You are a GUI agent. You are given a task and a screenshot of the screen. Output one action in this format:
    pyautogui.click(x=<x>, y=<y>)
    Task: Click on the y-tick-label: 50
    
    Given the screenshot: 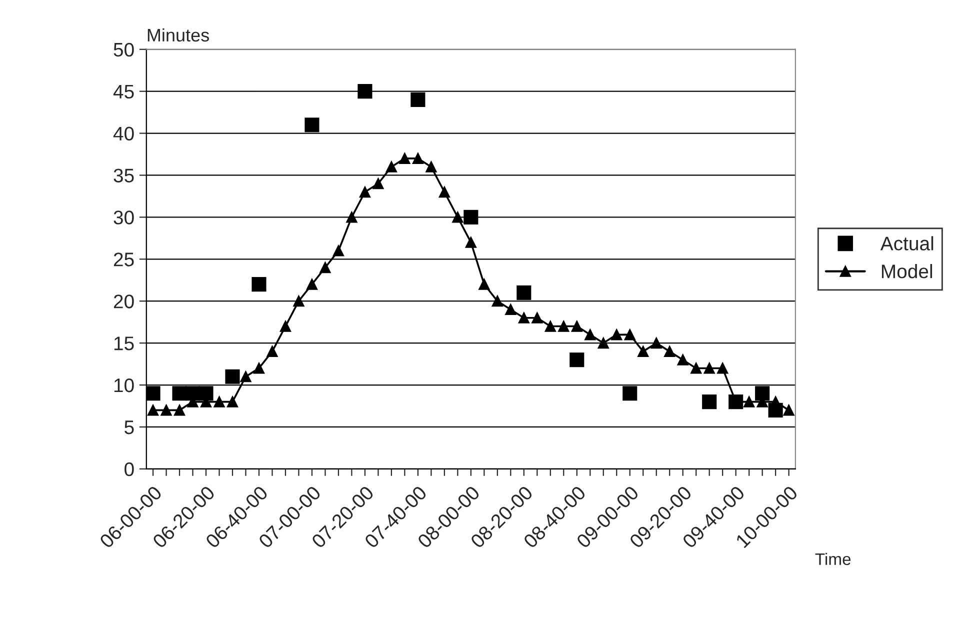 What is the action you would take?
    pyautogui.click(x=124, y=49)
    